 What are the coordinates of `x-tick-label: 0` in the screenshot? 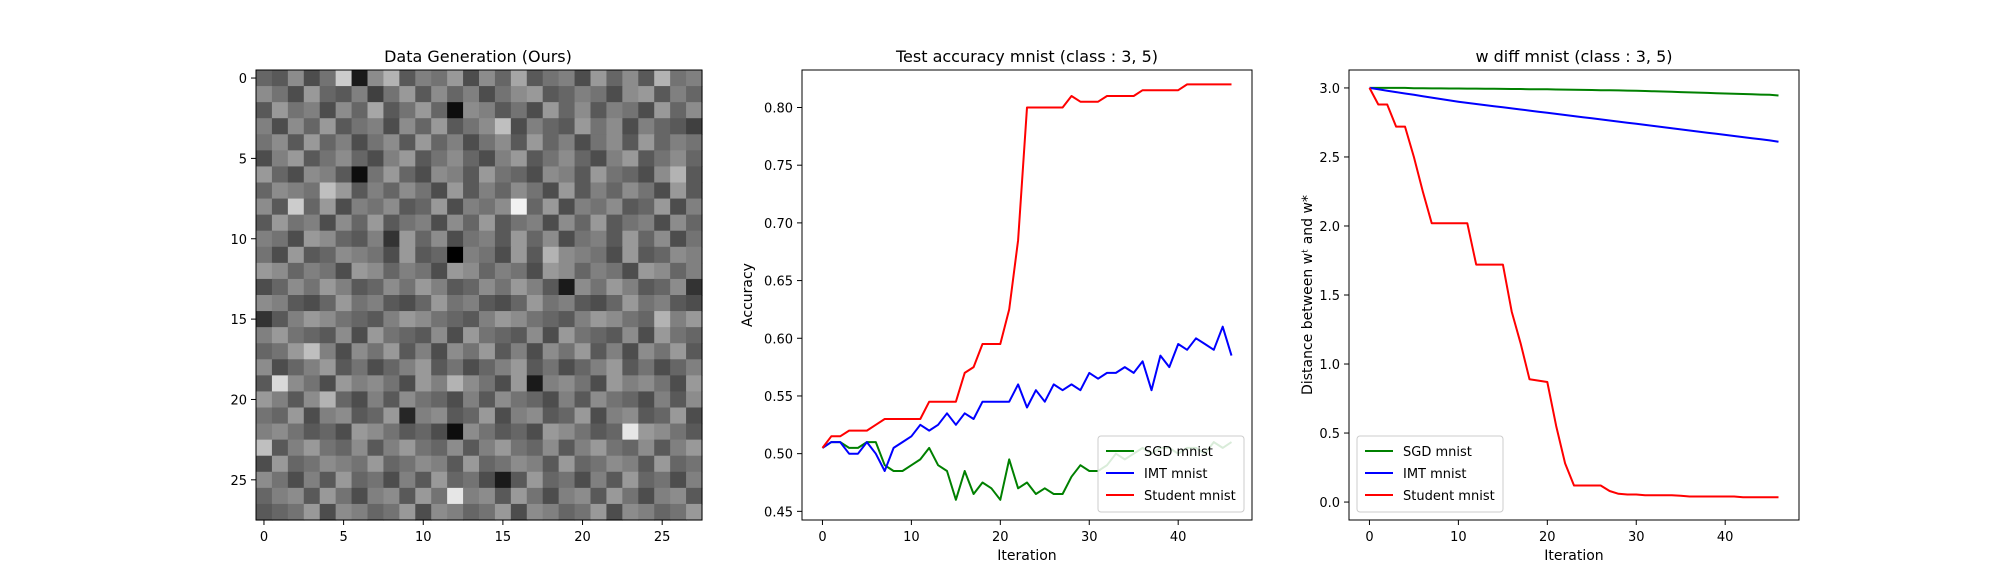 It's located at (1369, 537).